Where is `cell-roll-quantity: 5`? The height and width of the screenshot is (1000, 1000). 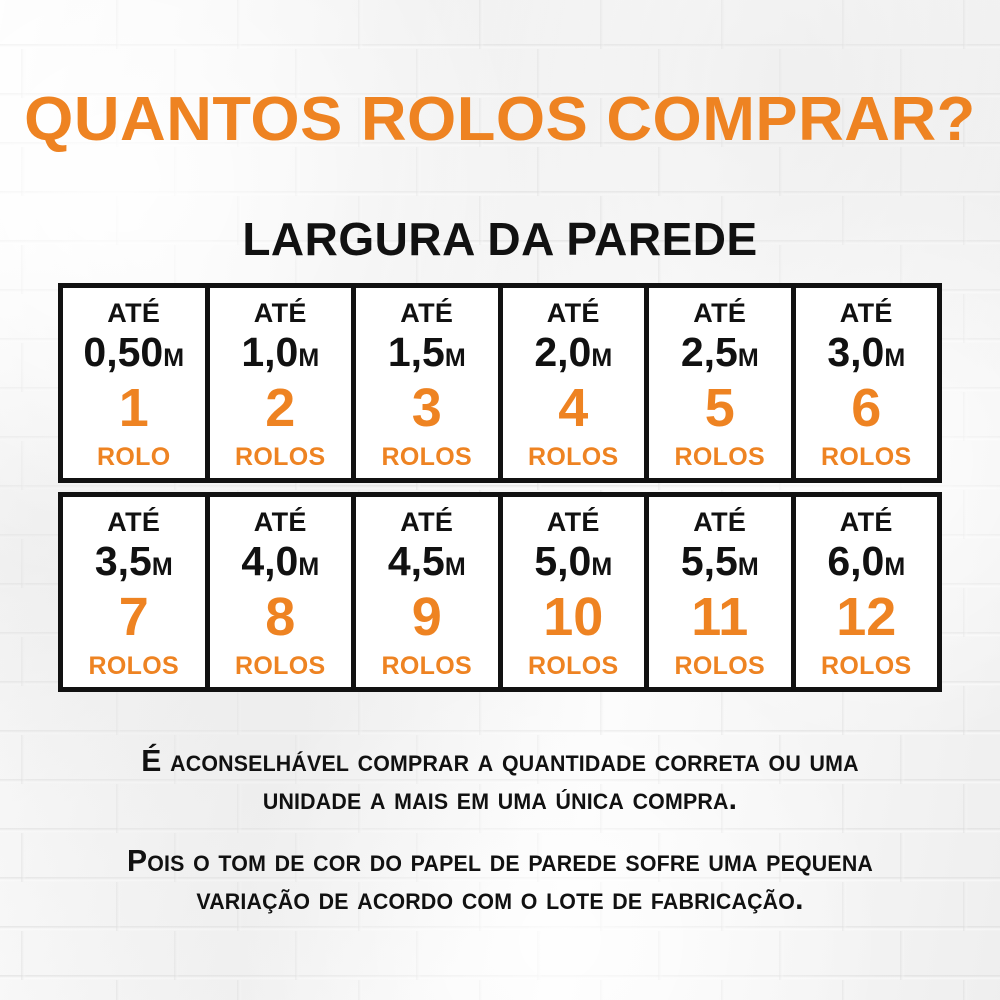 cell-roll-quantity: 5 is located at coordinates (719, 408).